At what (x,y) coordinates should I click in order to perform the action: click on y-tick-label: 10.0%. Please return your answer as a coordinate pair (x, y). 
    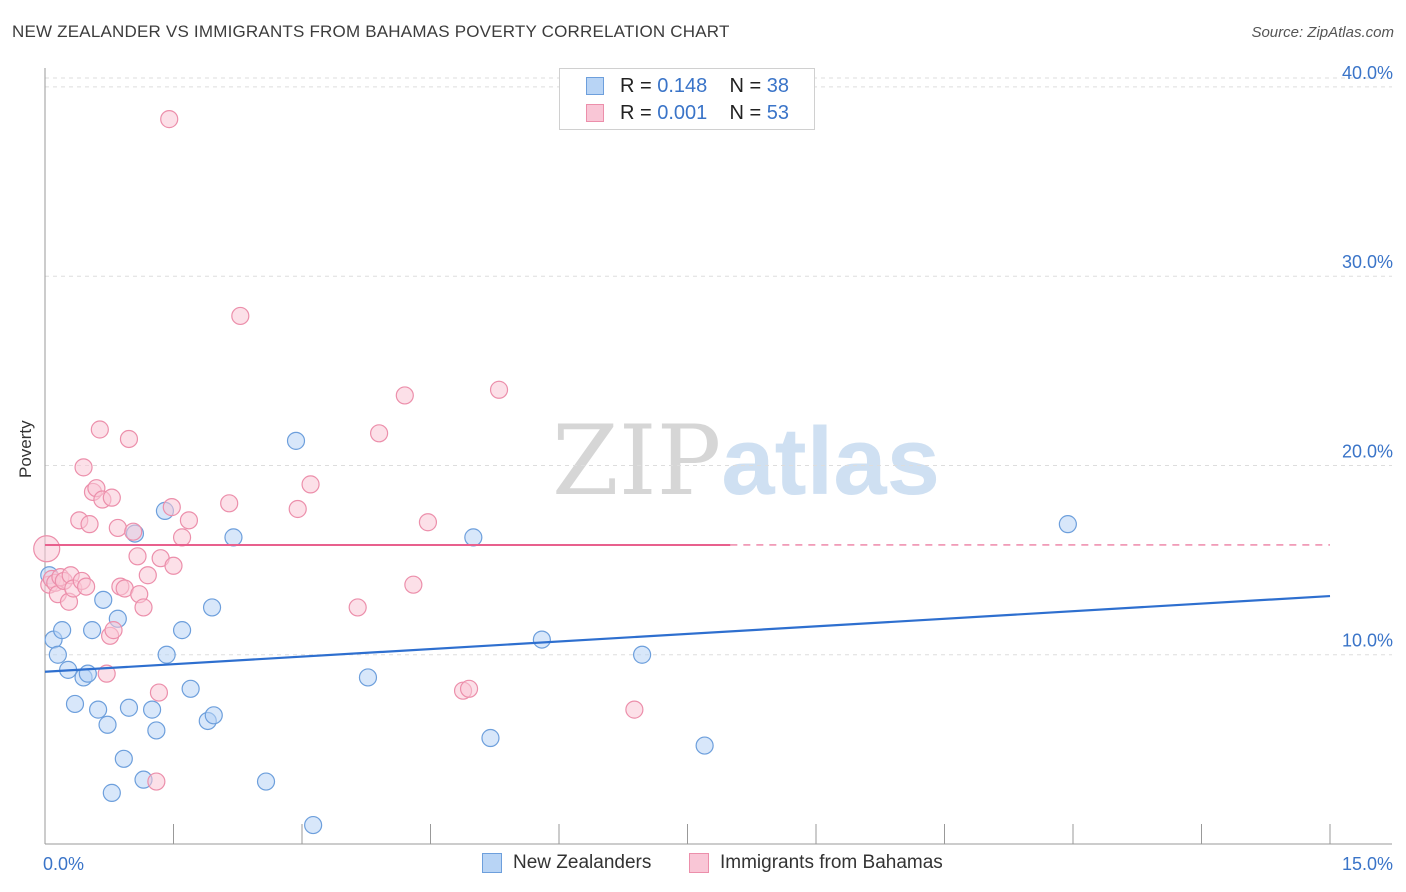
    Looking at the image, I should click on (1367, 641).